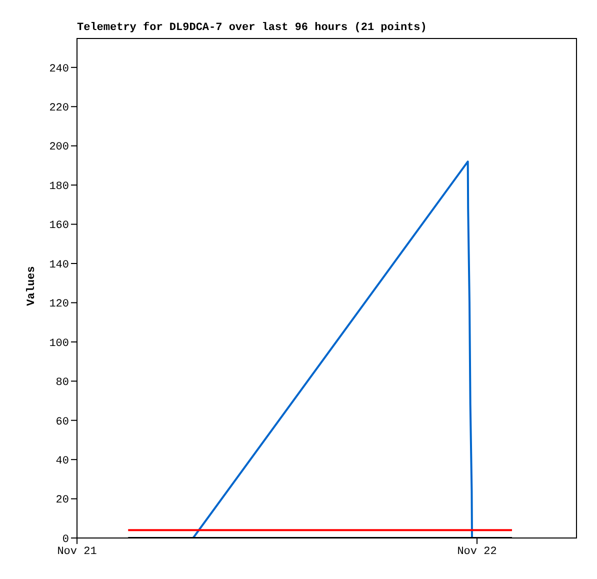 This screenshot has height=579, width=597. I want to click on y-tick-label: 40, so click(62, 461).